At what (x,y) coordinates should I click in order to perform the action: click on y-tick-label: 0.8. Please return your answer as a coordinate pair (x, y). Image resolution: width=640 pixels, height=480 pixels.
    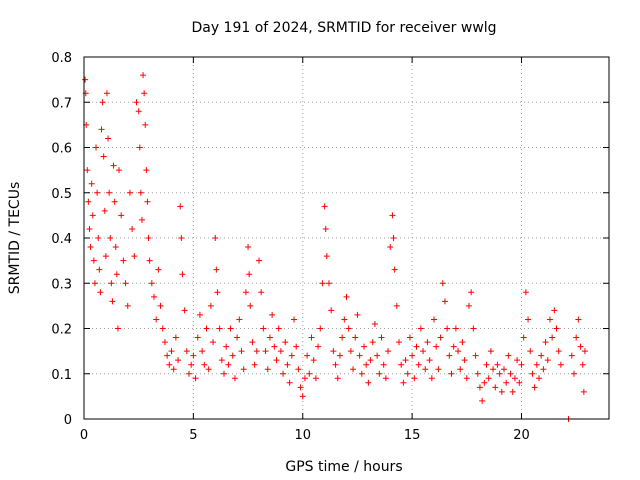
    Looking at the image, I should click on (61, 58).